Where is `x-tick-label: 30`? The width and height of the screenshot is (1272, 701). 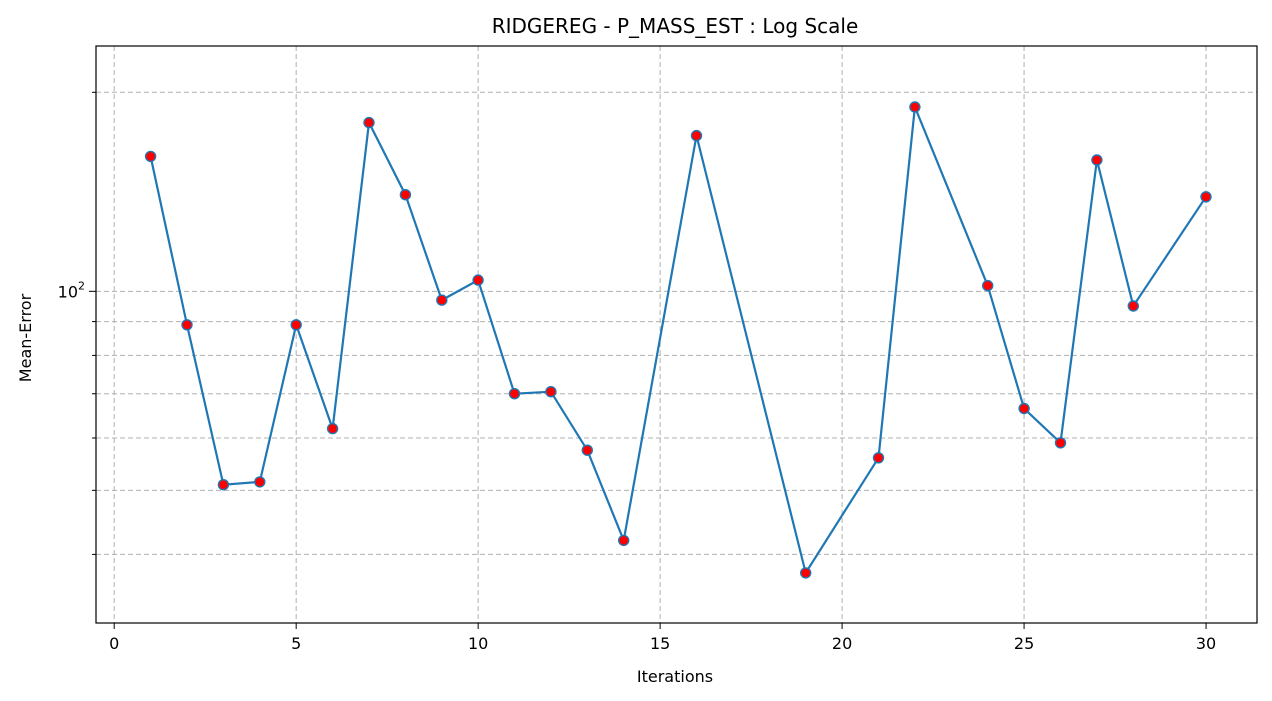 x-tick-label: 30 is located at coordinates (1206, 643).